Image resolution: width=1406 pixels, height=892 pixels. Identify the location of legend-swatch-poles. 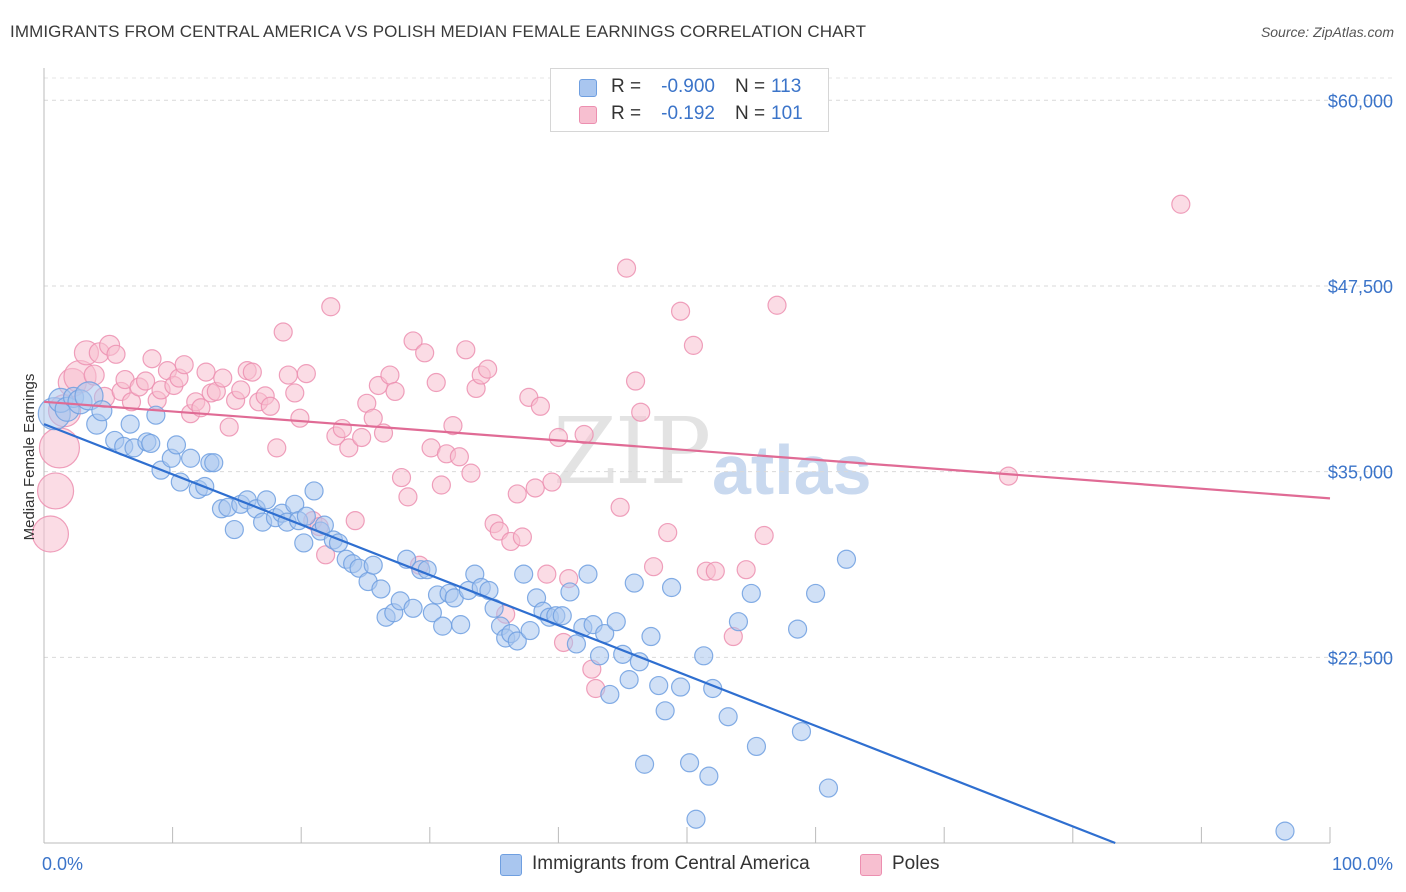
(871, 865).